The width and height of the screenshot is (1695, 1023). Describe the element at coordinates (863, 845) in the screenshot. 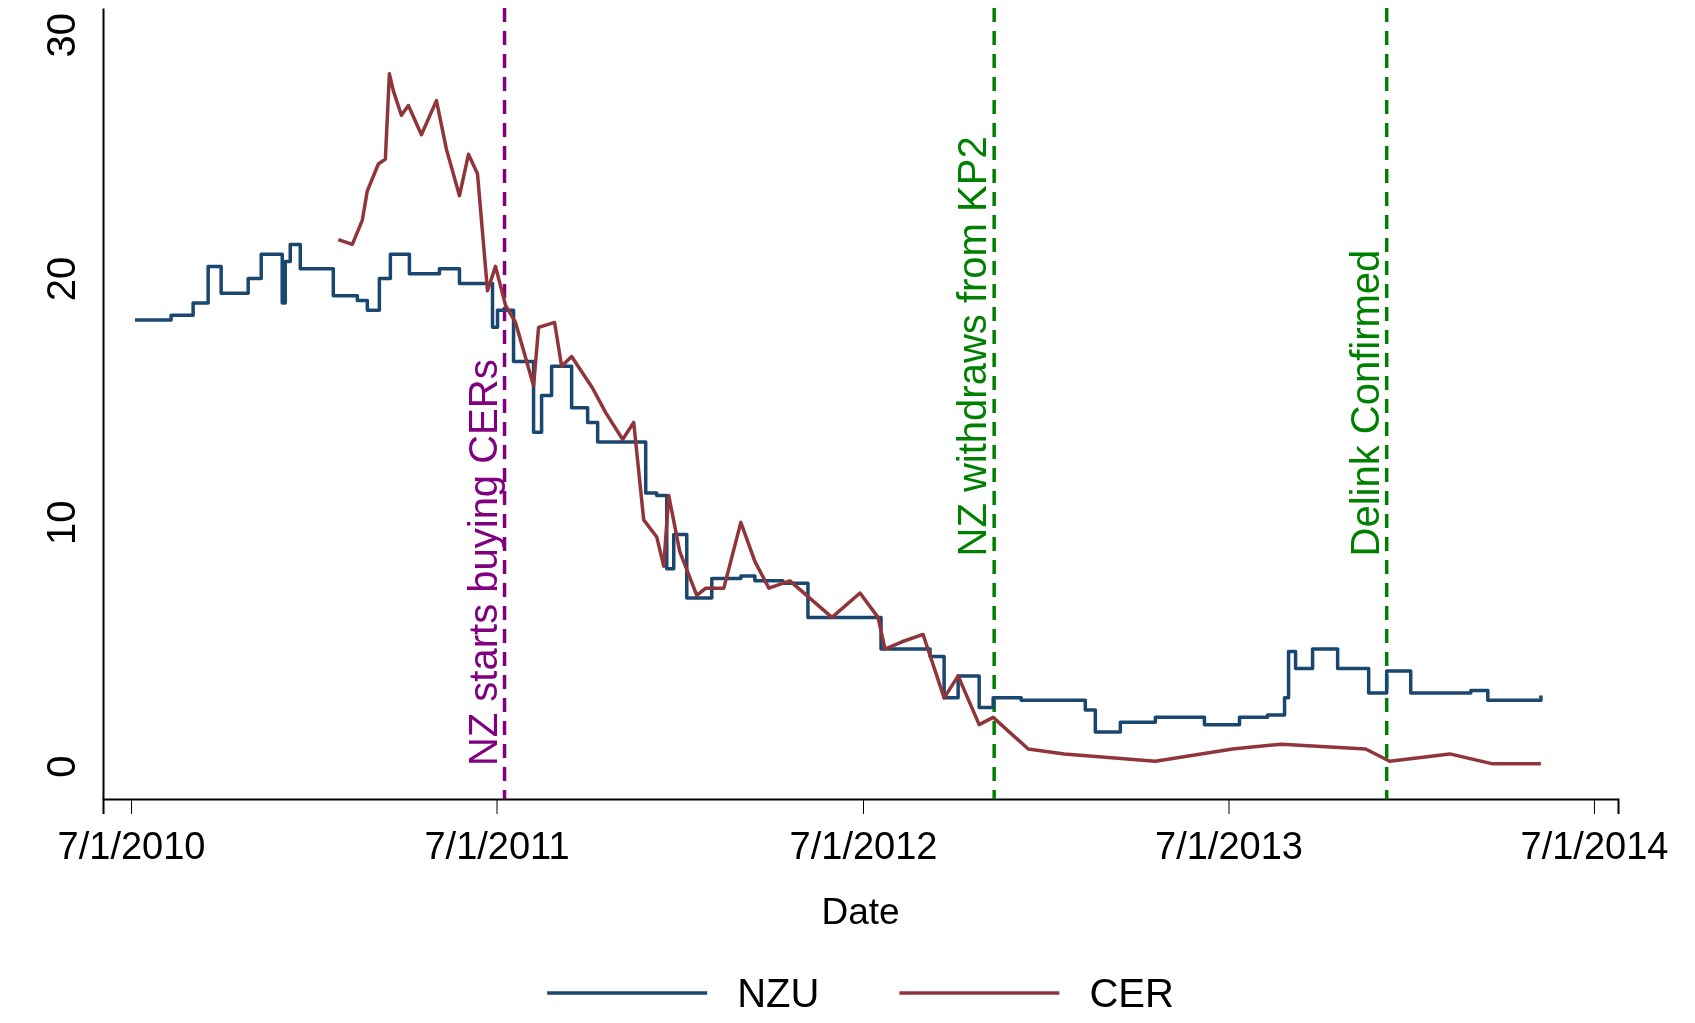

I see `x-tick-label: 7/1/2012` at that location.